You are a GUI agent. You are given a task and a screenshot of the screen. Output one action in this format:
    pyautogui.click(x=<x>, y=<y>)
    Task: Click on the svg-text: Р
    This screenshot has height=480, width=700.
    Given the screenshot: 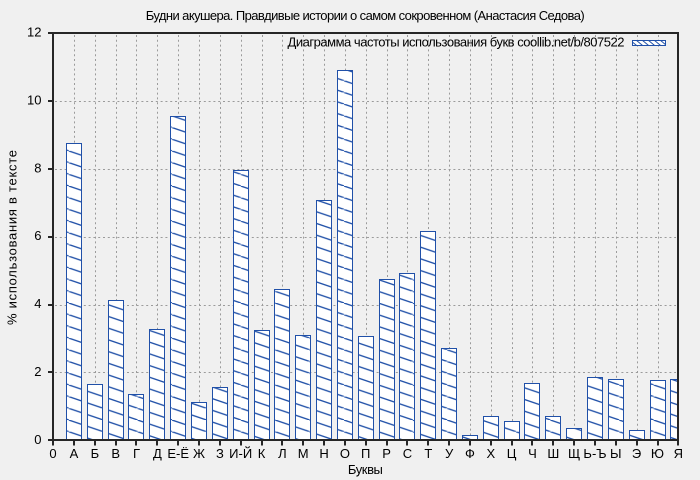 What is the action you would take?
    pyautogui.click(x=386, y=453)
    